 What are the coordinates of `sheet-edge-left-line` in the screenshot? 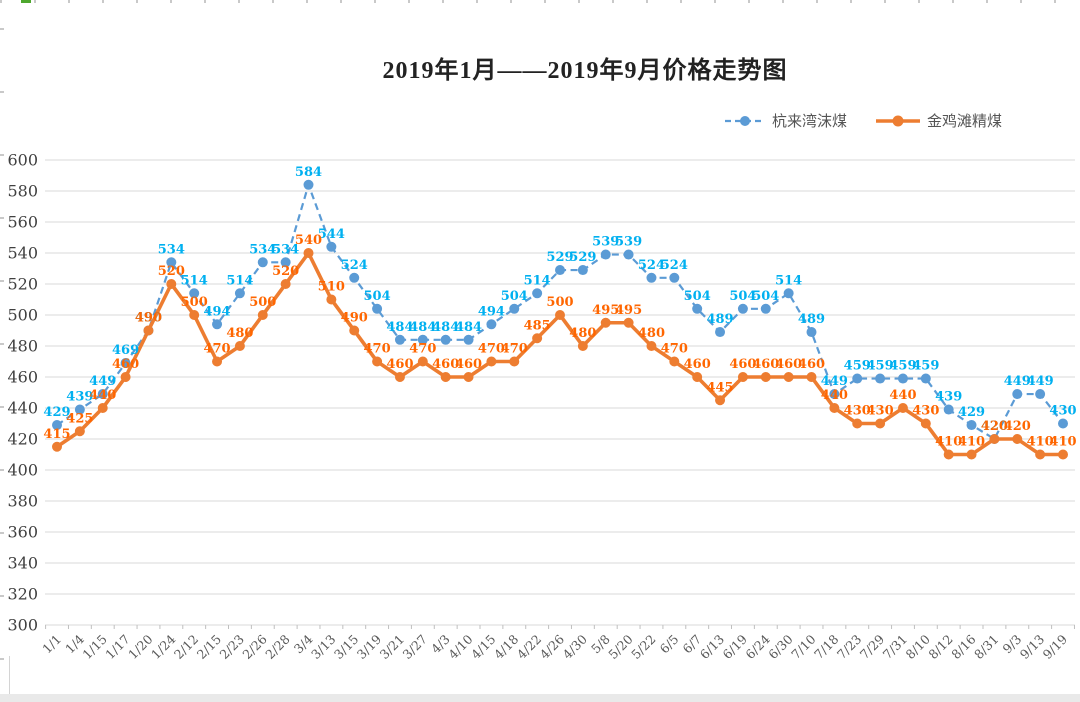 It's located at (9, 675).